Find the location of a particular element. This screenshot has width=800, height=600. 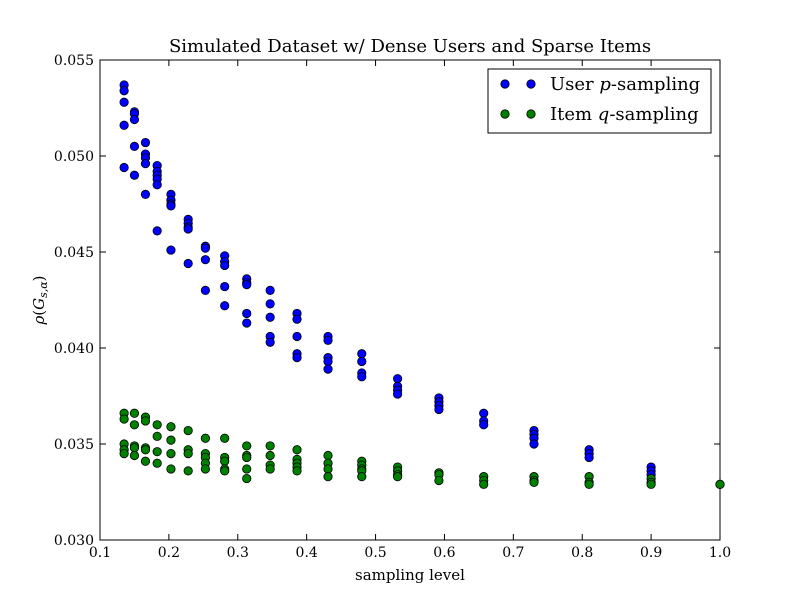

series-item-q-sampling is located at coordinates (422, 448).